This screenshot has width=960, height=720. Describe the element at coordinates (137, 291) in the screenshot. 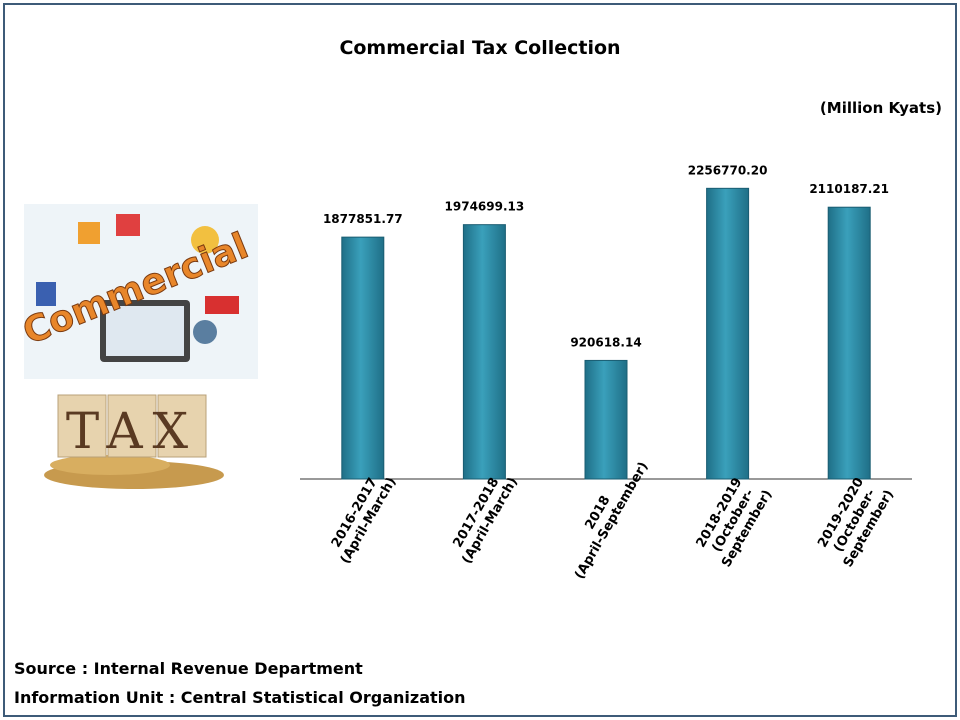

I see `illustration-commercial: Commercial` at that location.